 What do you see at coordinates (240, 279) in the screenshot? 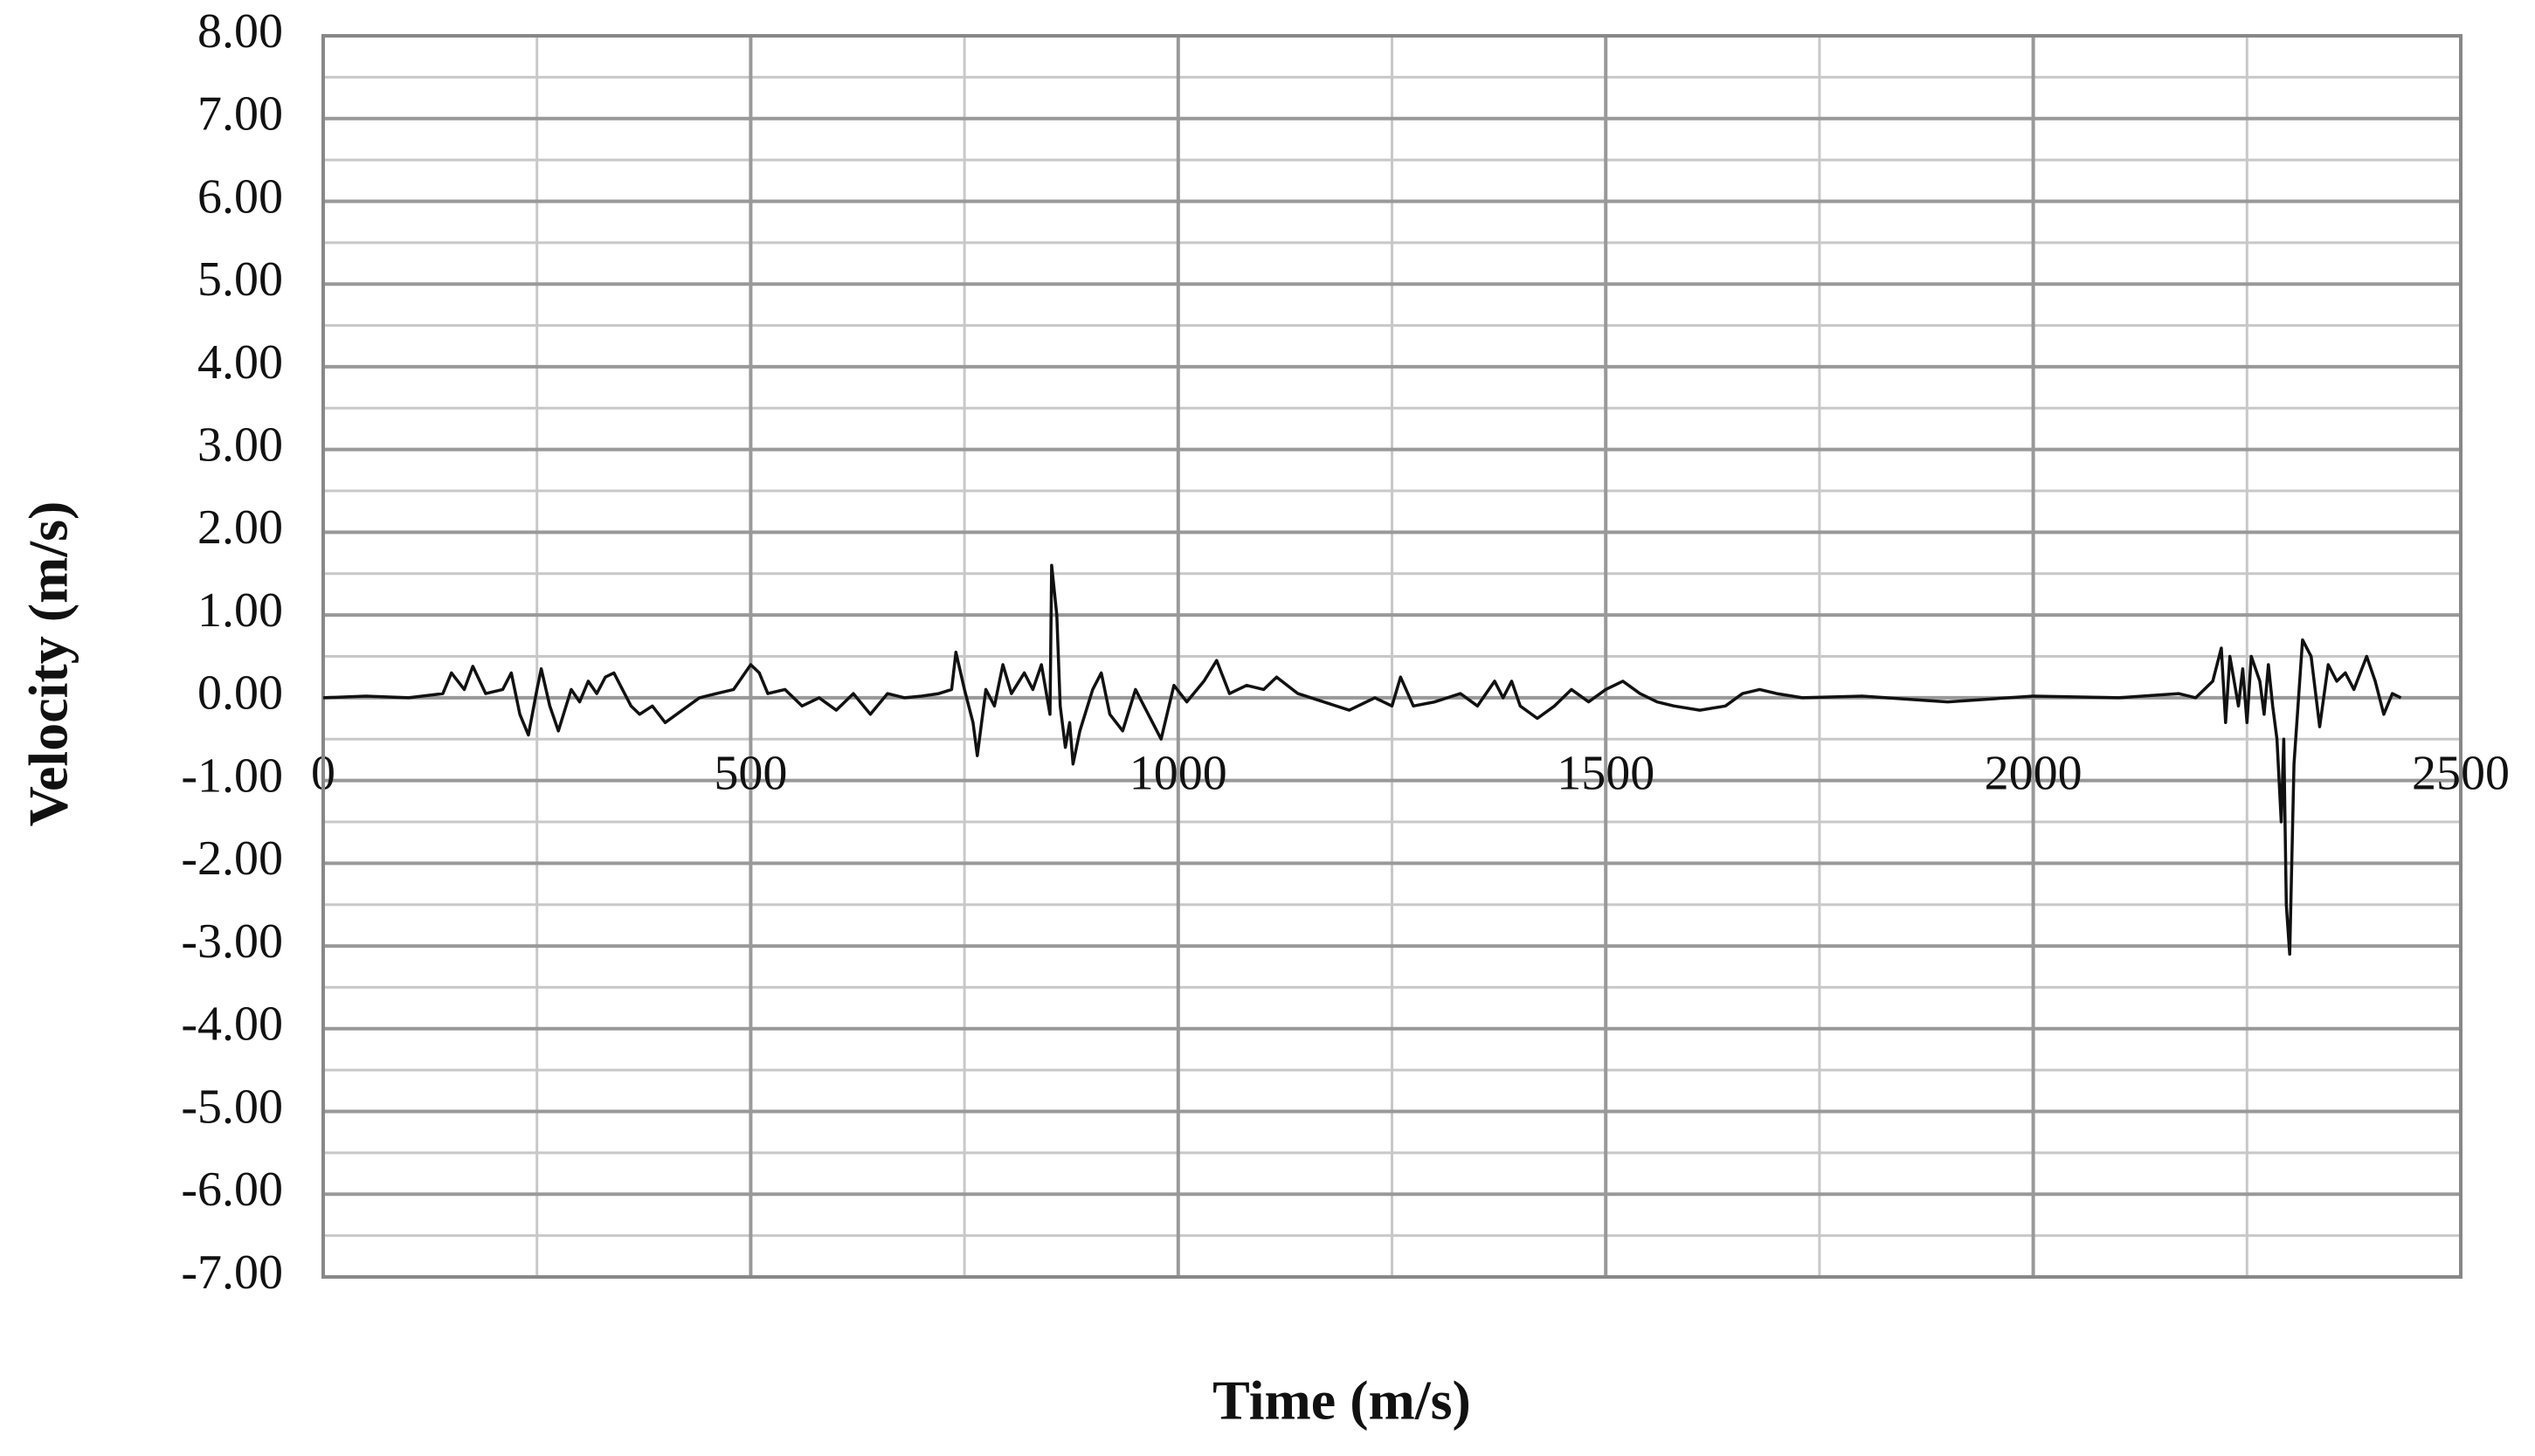
I see `y-tick-label: 5.00` at bounding box center [240, 279].